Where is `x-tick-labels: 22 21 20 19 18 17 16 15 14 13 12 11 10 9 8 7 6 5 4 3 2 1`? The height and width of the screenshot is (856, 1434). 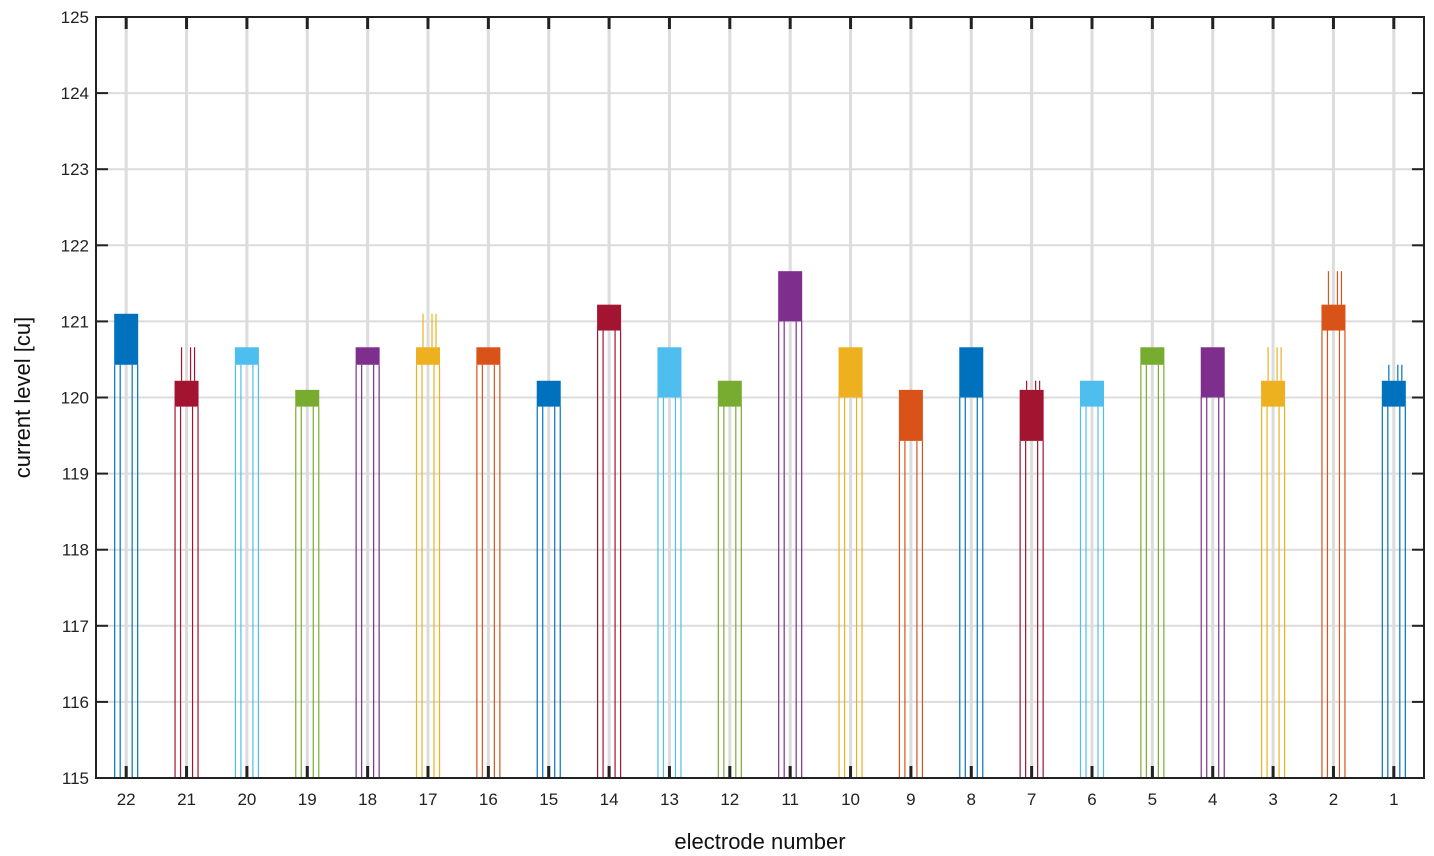
x-tick-labels: 22 21 20 19 18 17 16 15 14 13 12 11 10 9 8 7 6 5 4 3 2 1 is located at coordinates (758, 799).